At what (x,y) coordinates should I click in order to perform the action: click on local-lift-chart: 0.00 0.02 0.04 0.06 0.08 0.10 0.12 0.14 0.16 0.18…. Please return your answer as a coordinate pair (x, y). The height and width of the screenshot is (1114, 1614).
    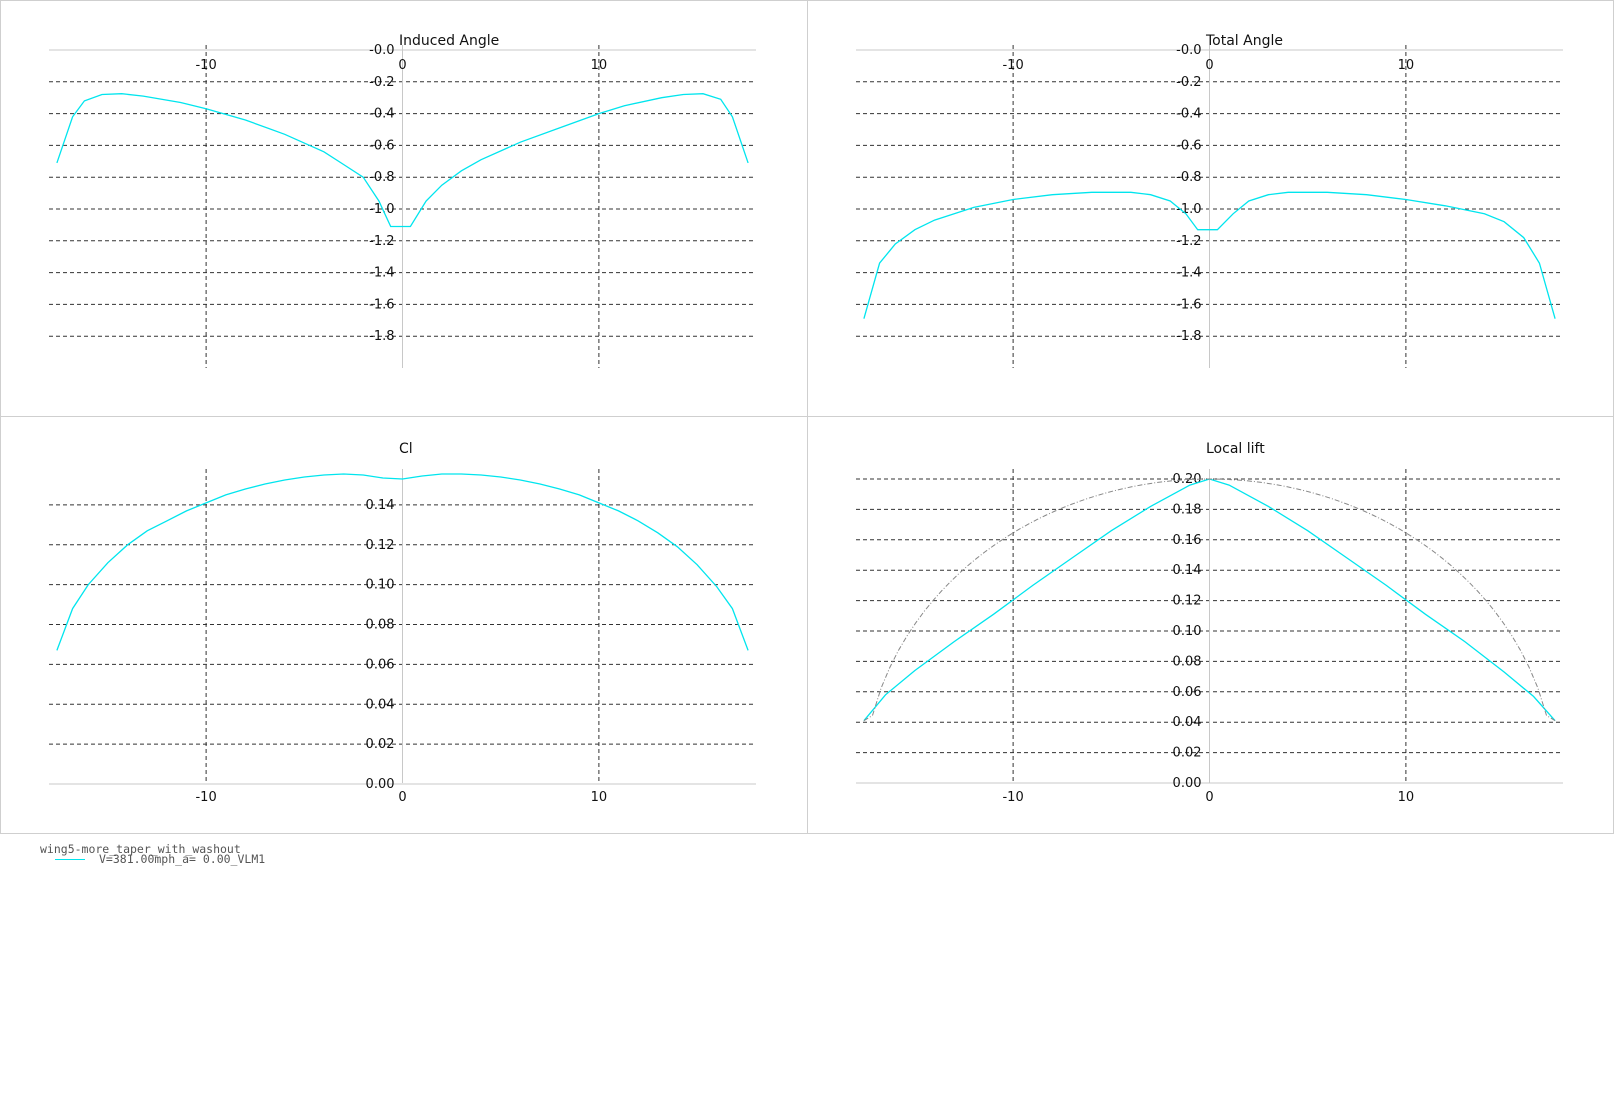
    Looking at the image, I should click on (1209, 623).